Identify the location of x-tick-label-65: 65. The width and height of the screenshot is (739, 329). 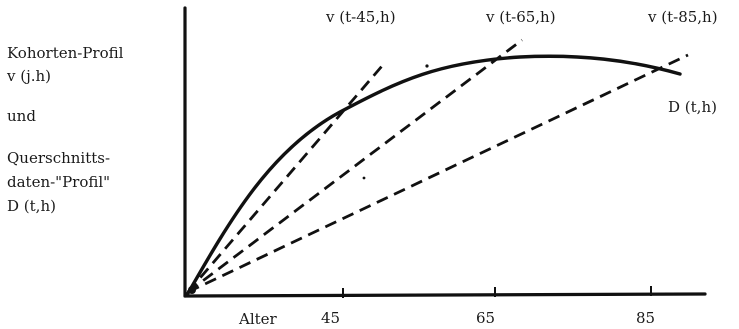
(485, 318).